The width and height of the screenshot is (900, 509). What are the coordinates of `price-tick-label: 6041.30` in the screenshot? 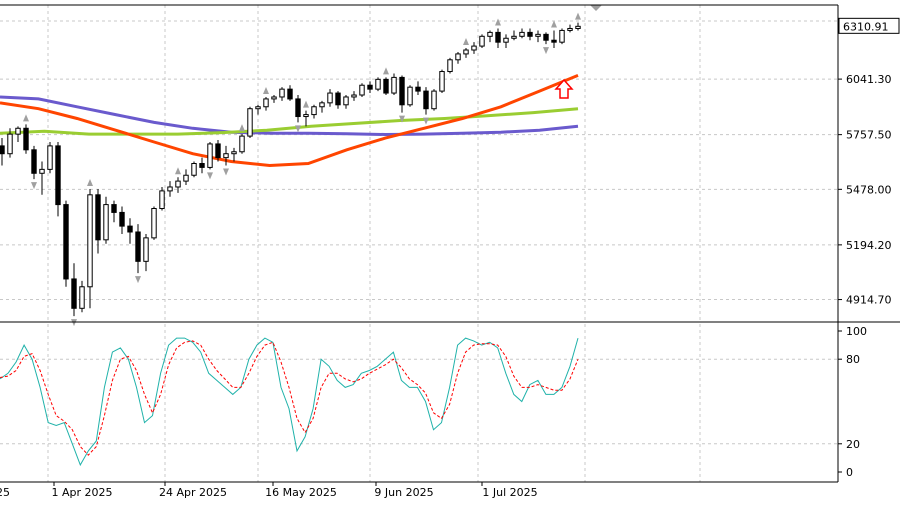 It's located at (869, 79).